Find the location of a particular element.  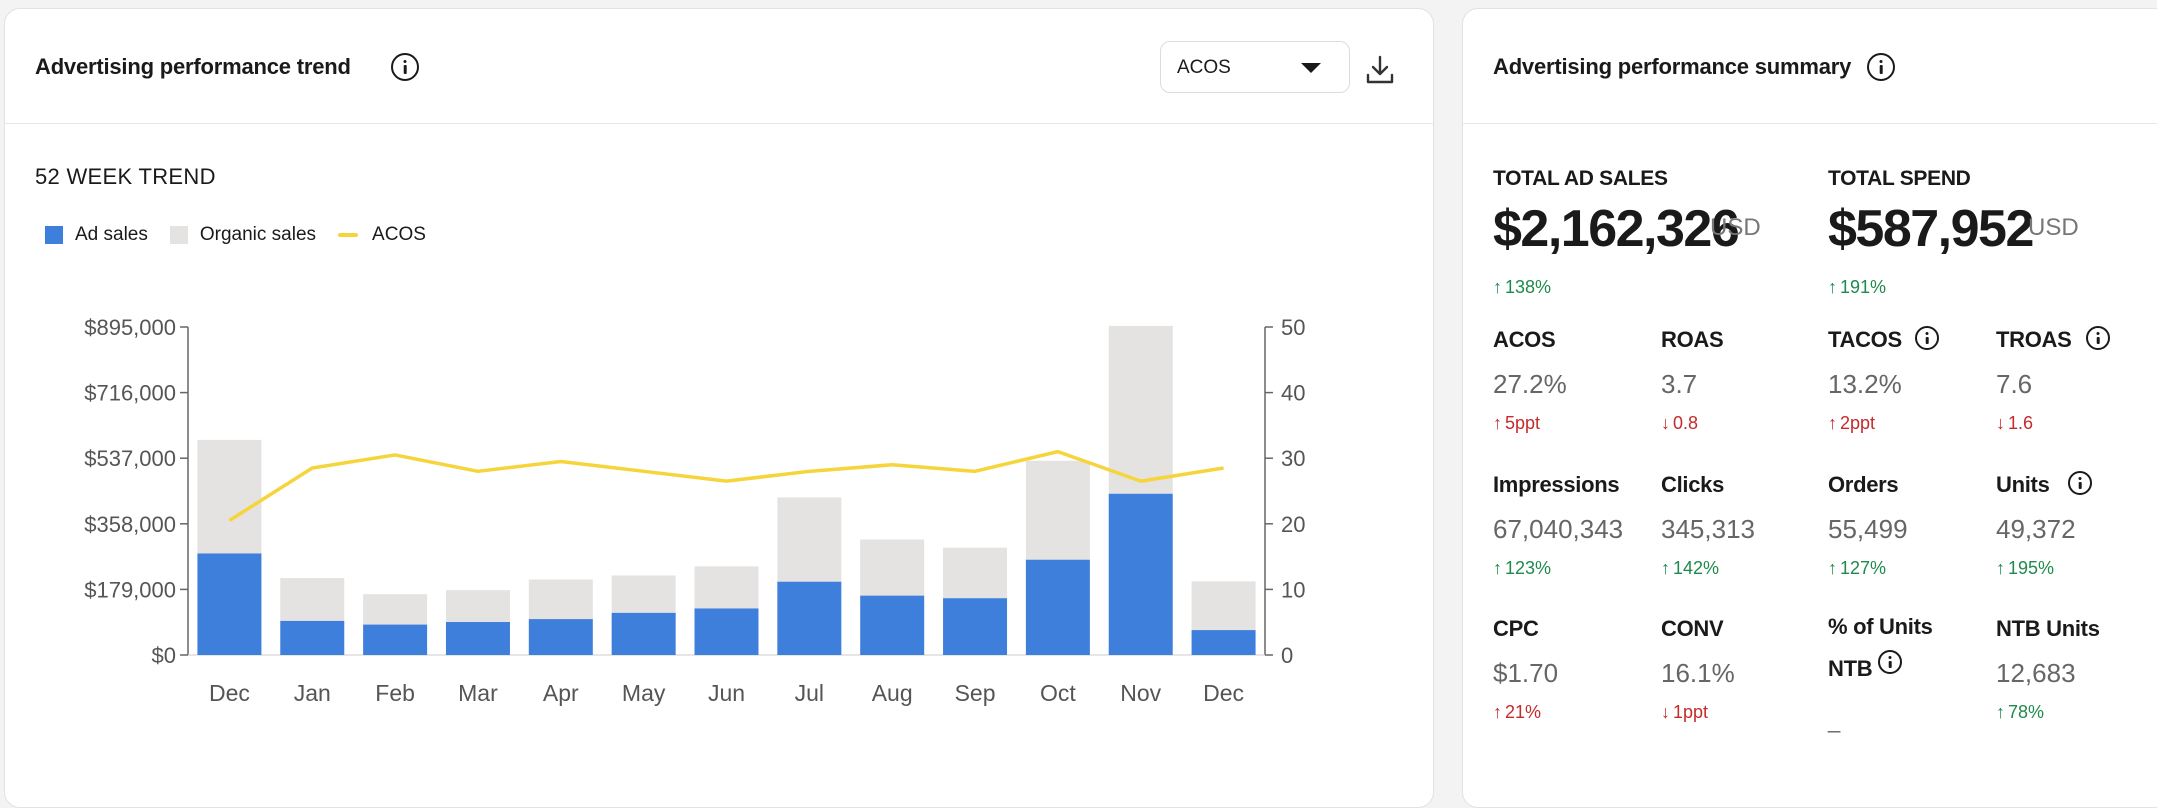

metric-label: CPC is located at coordinates (1516, 629).